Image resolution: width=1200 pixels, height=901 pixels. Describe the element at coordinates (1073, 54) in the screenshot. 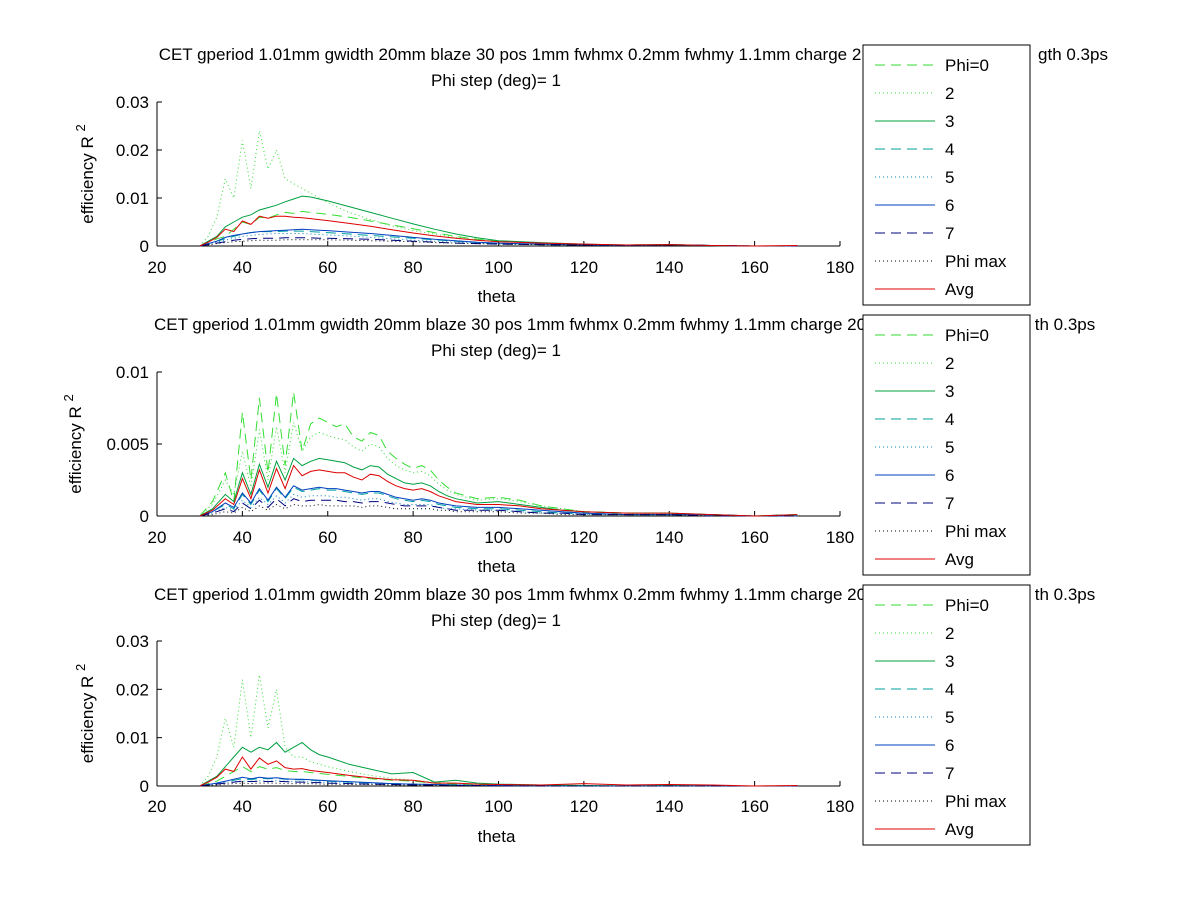

I see `chart-title-tail: gth 0.3ps` at that location.